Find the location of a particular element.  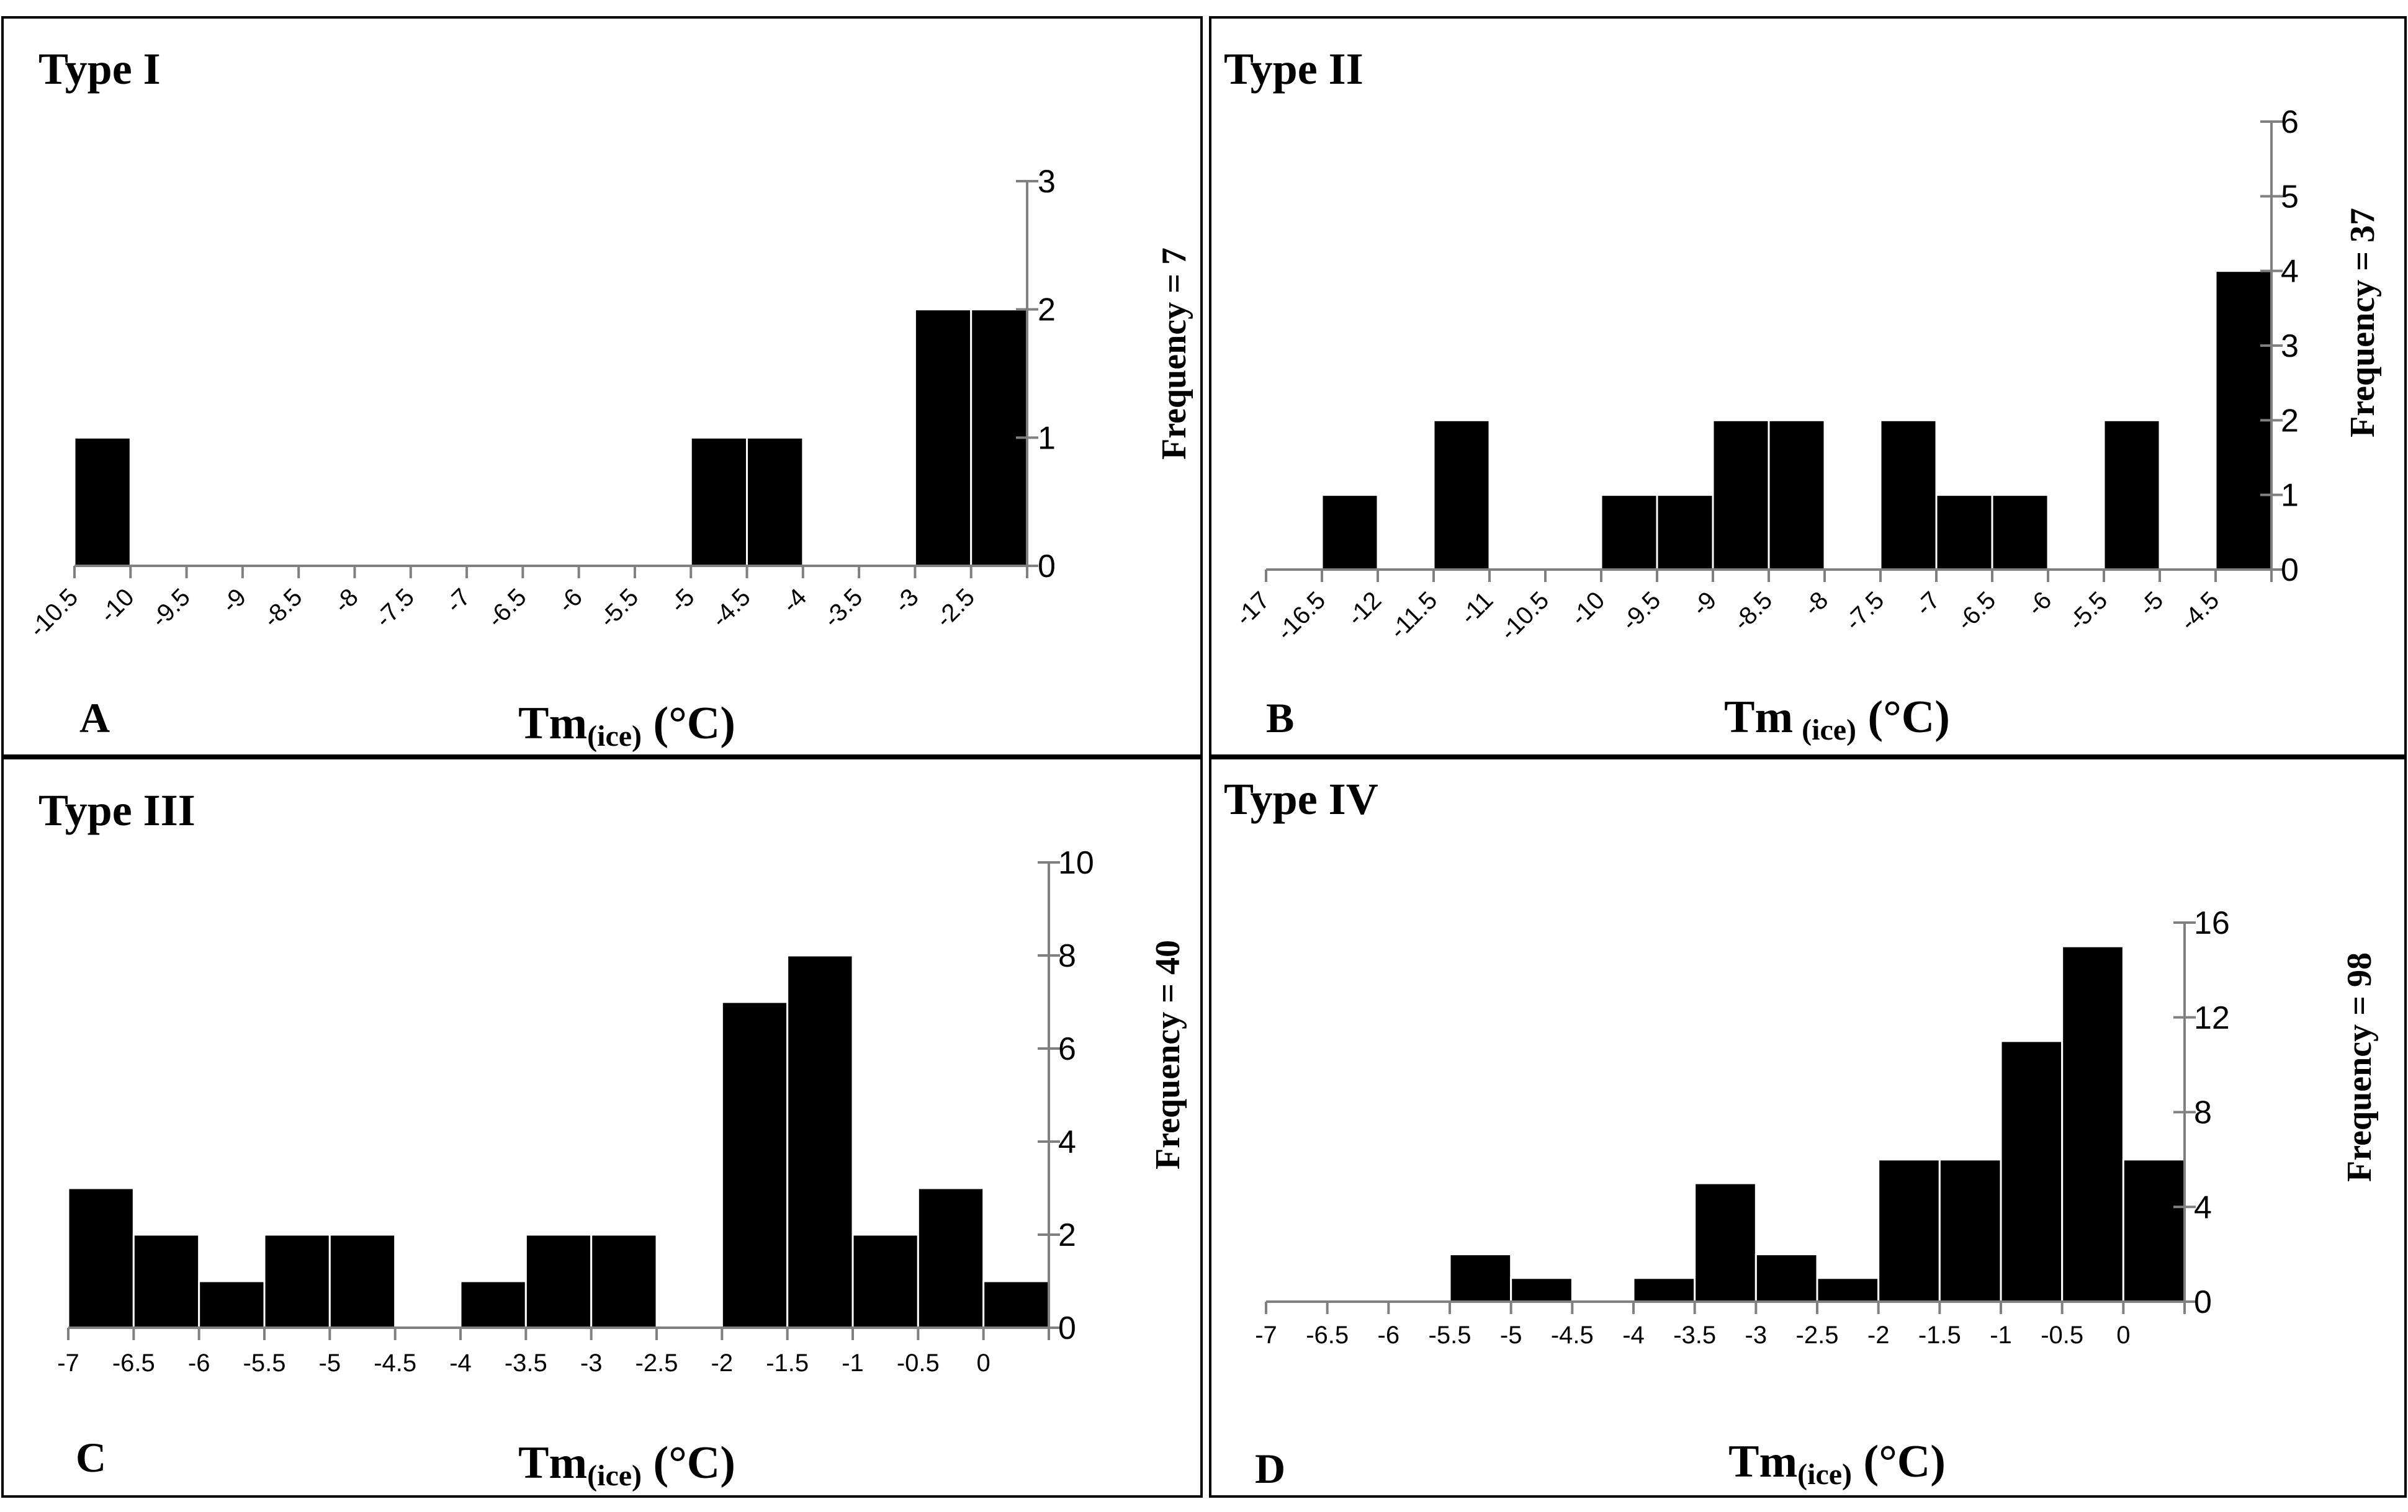

panel-d-y-tick-label: 8 is located at coordinates (2203, 1113).